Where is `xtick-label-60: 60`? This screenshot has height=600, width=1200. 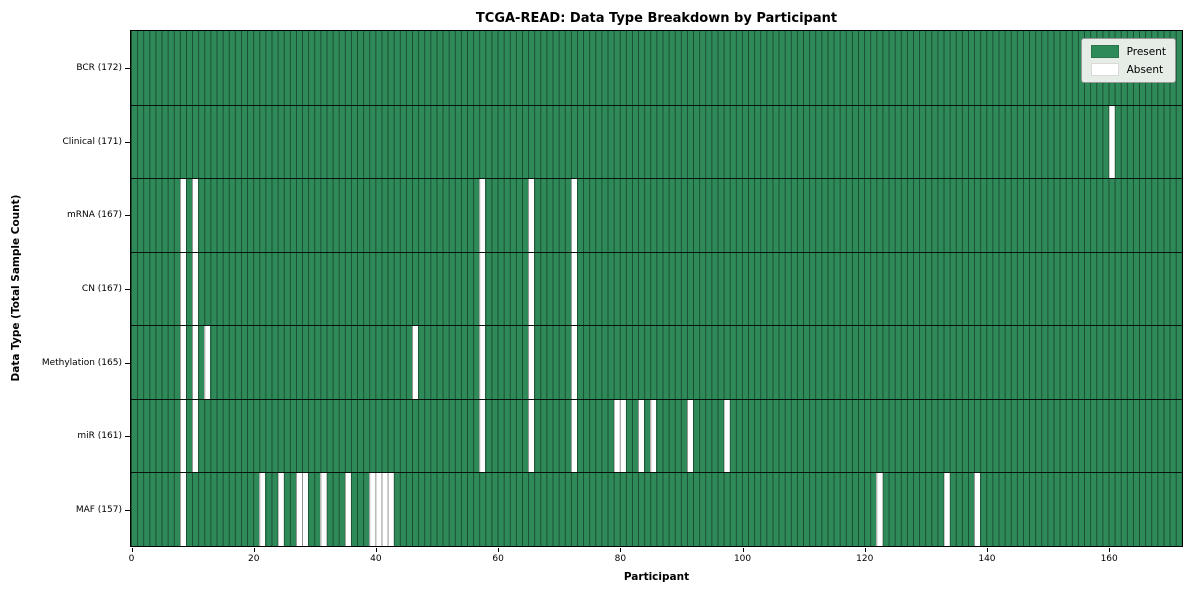
xtick-label-60: 60 is located at coordinates (498, 559).